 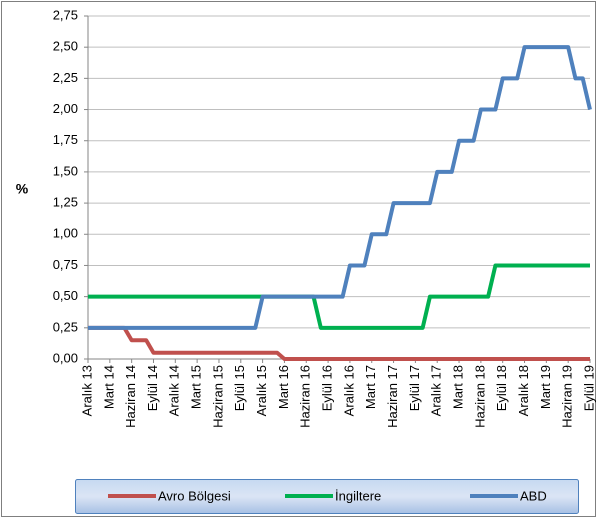 I want to click on x-tick-label: Mart 14, so click(x=108, y=387).